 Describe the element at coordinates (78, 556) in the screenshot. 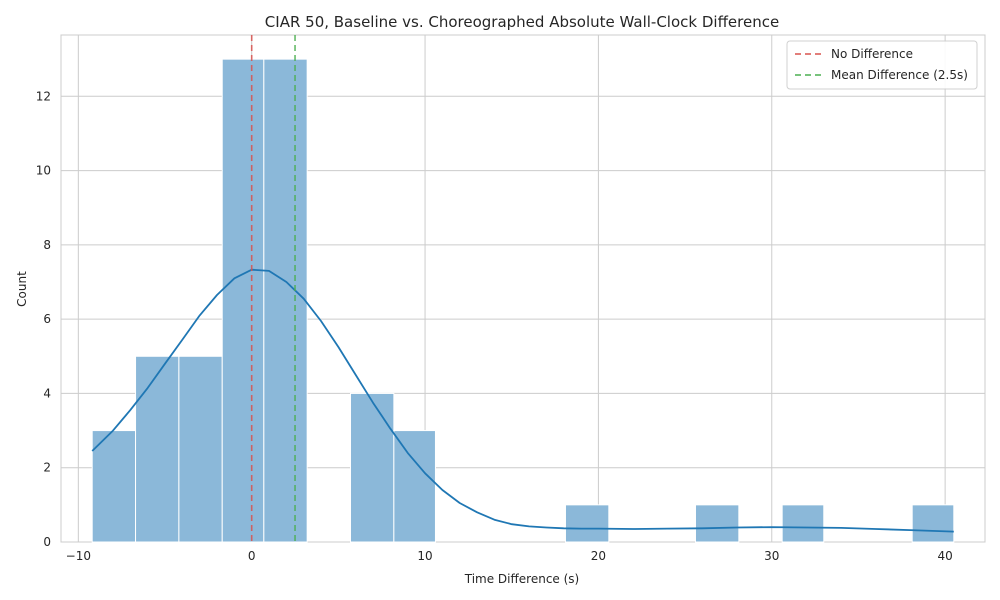

I see `x-tick-label: −10` at that location.